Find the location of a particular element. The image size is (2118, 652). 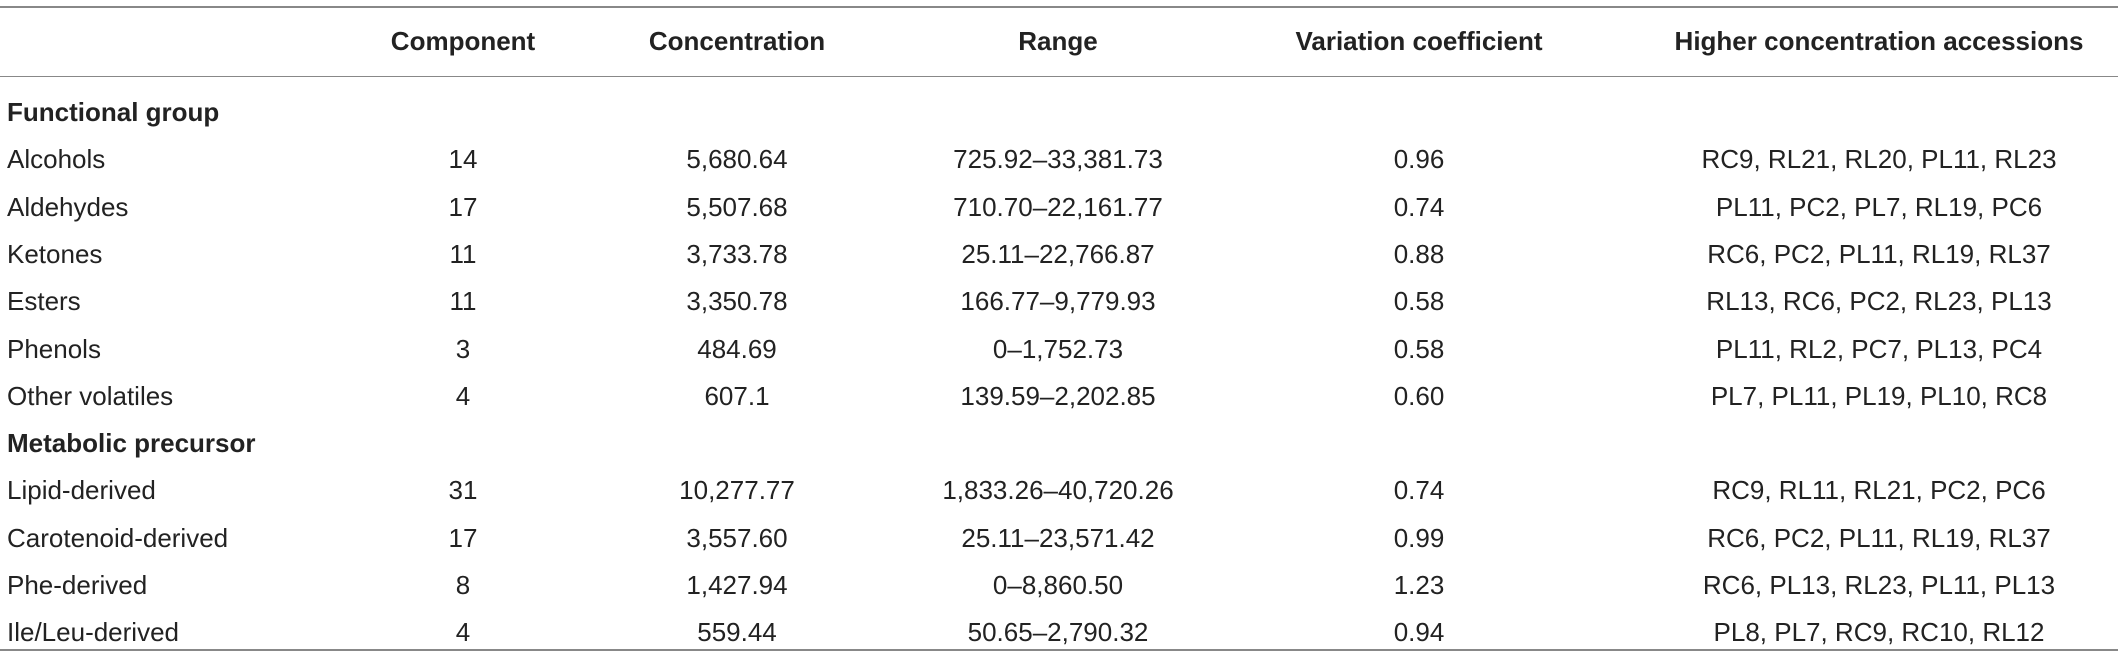

cell-value: RL13, RC6, PC2, RL23, PL13 is located at coordinates (1879, 301).